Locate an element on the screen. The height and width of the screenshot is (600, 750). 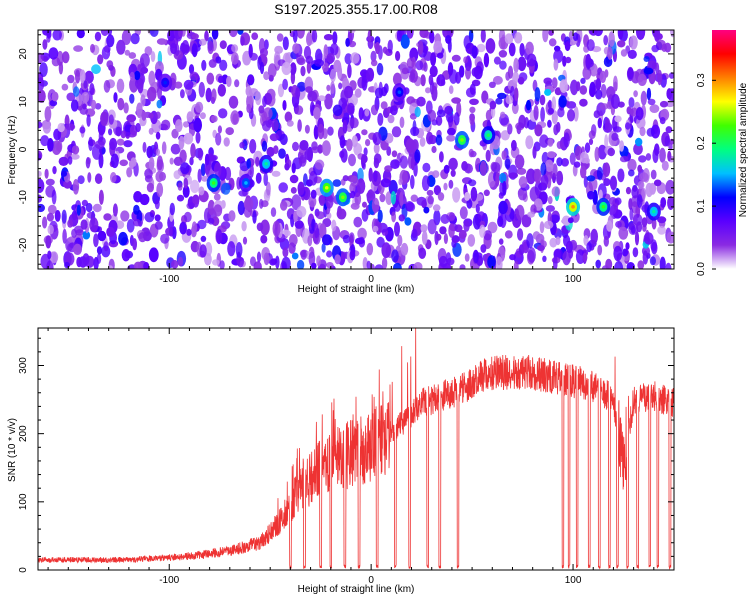
x-tick-label: 100 is located at coordinates (573, 580).